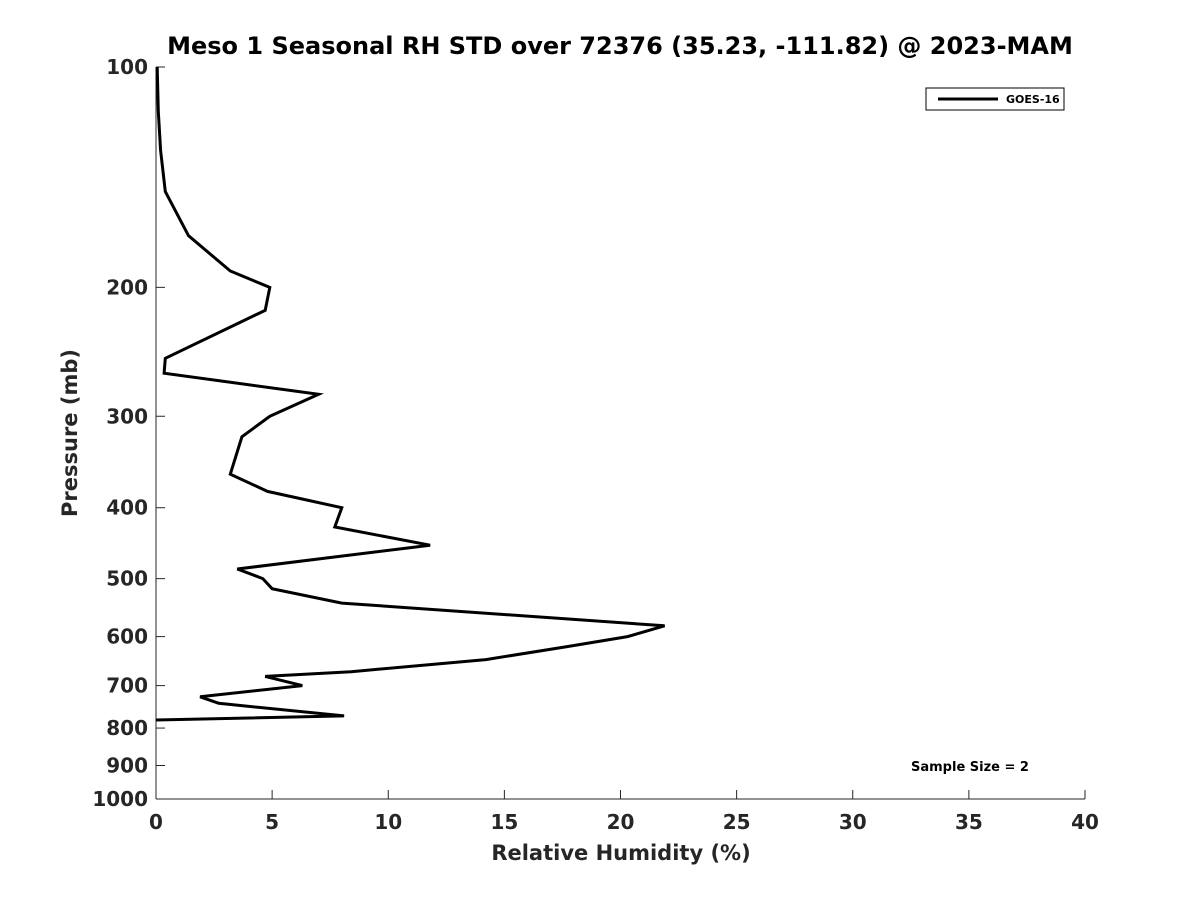  What do you see at coordinates (504, 822) in the screenshot?
I see `x-tick-label: 15` at bounding box center [504, 822].